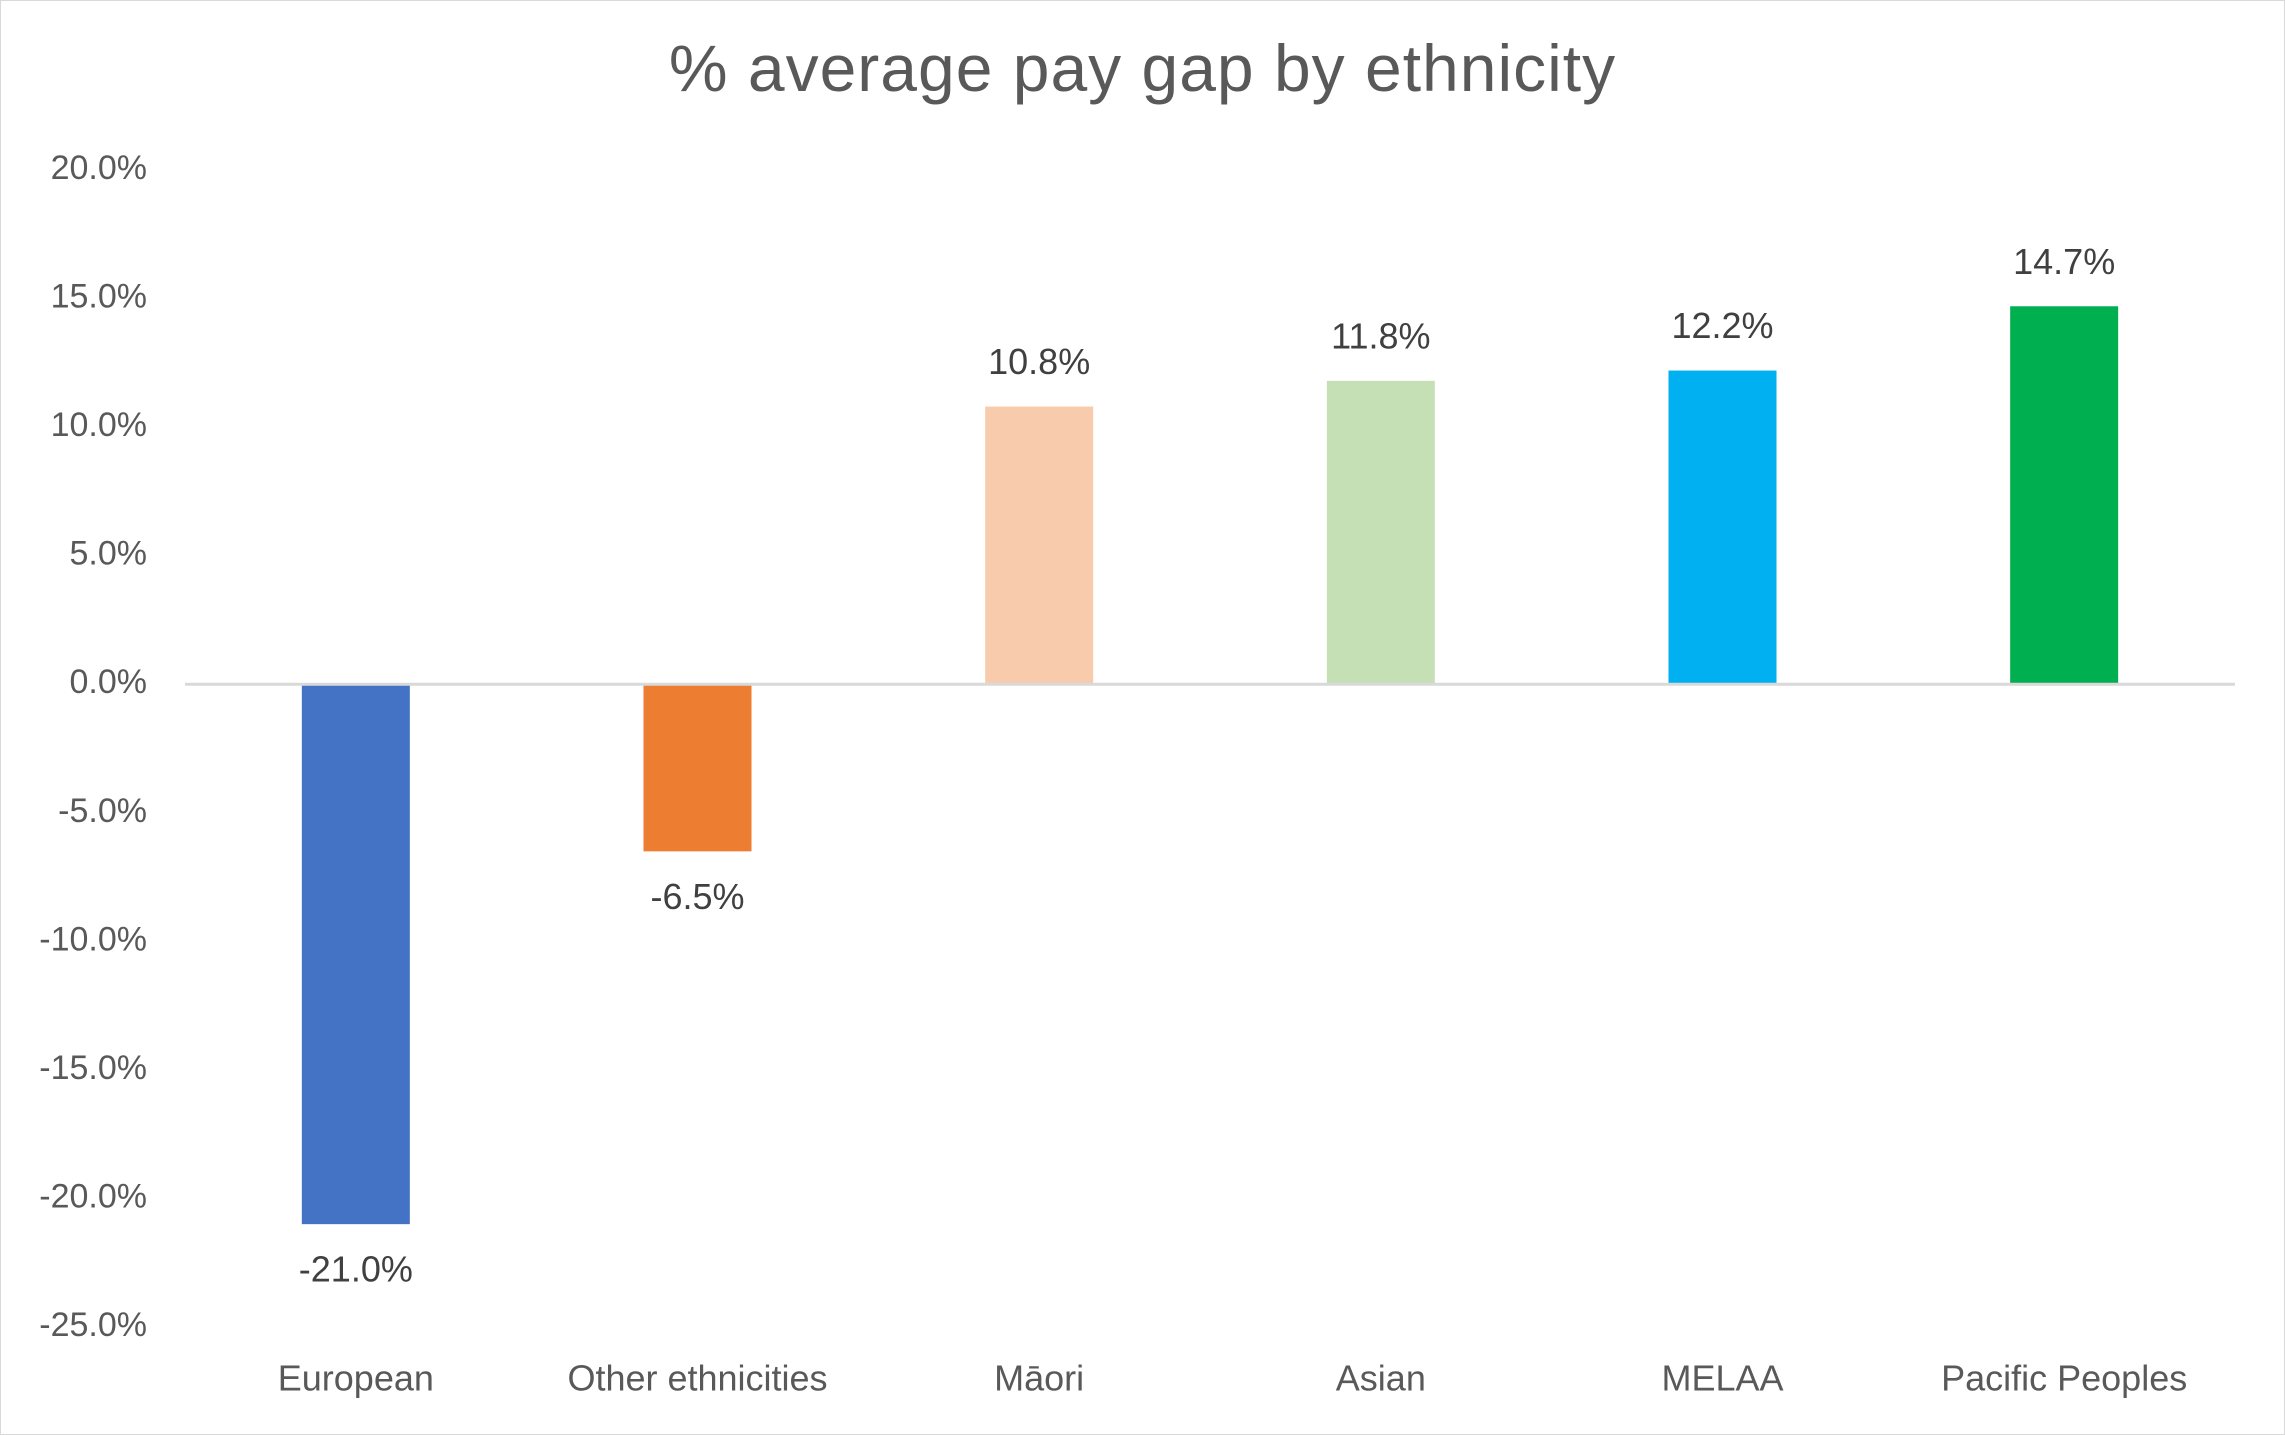 The height and width of the screenshot is (1435, 2285). What do you see at coordinates (93, 1068) in the screenshot?
I see `y-tick-label: -15.0%` at bounding box center [93, 1068].